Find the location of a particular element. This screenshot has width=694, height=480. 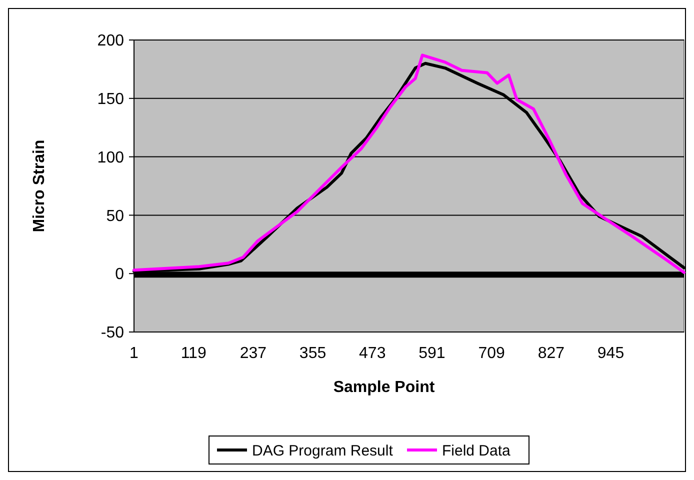

x-tick-label: 237 is located at coordinates (253, 353).